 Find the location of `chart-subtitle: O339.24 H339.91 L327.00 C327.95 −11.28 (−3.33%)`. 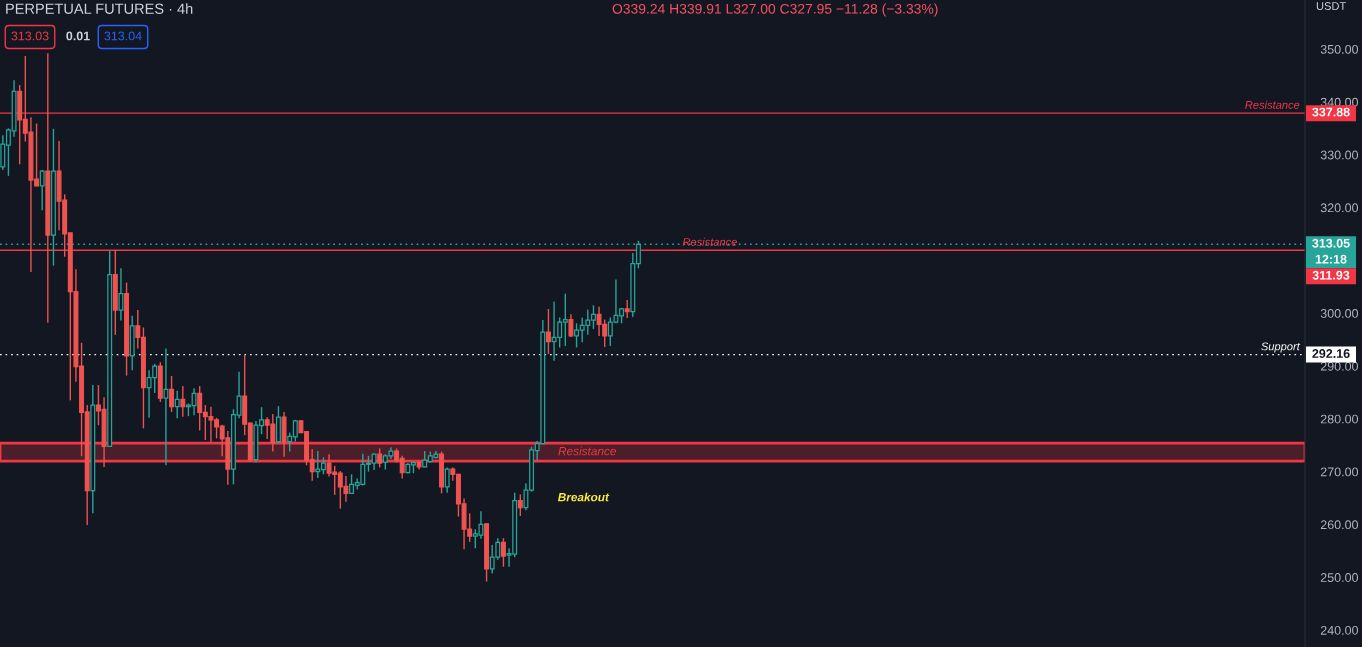

chart-subtitle: O339.24 H339.91 L327.00 C327.95 −11.28 (−3.33%) is located at coordinates (775, 10).